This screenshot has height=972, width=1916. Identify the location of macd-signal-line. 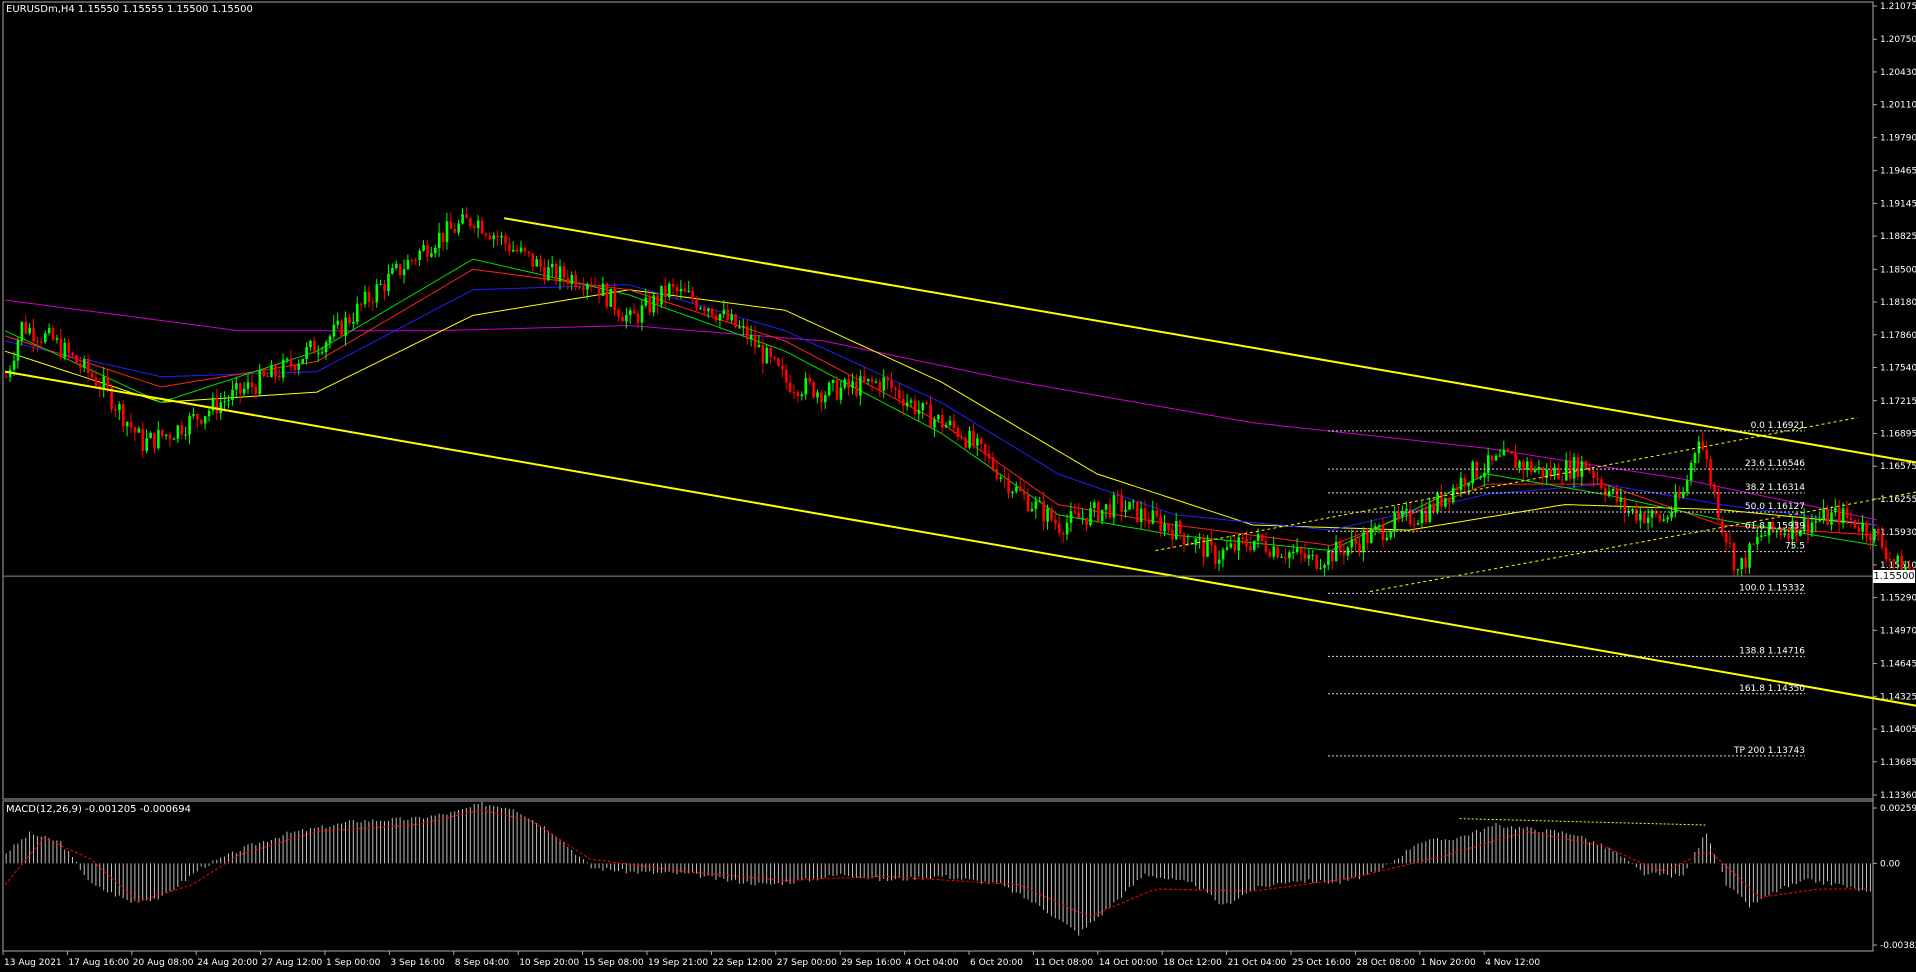
(937, 863).